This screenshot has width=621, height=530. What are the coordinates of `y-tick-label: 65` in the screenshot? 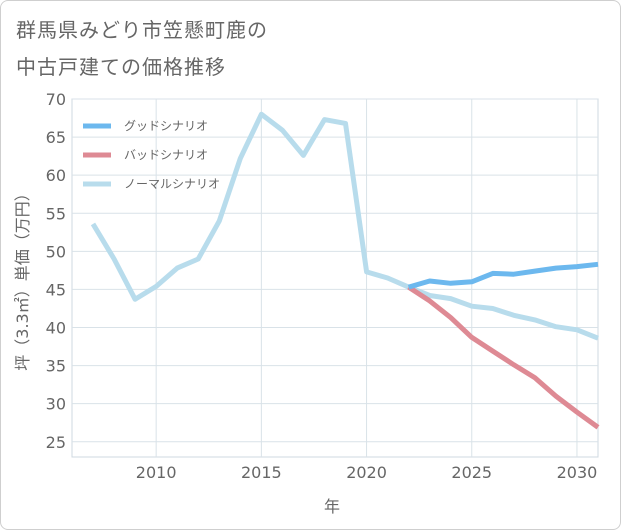 It's located at (56, 137).